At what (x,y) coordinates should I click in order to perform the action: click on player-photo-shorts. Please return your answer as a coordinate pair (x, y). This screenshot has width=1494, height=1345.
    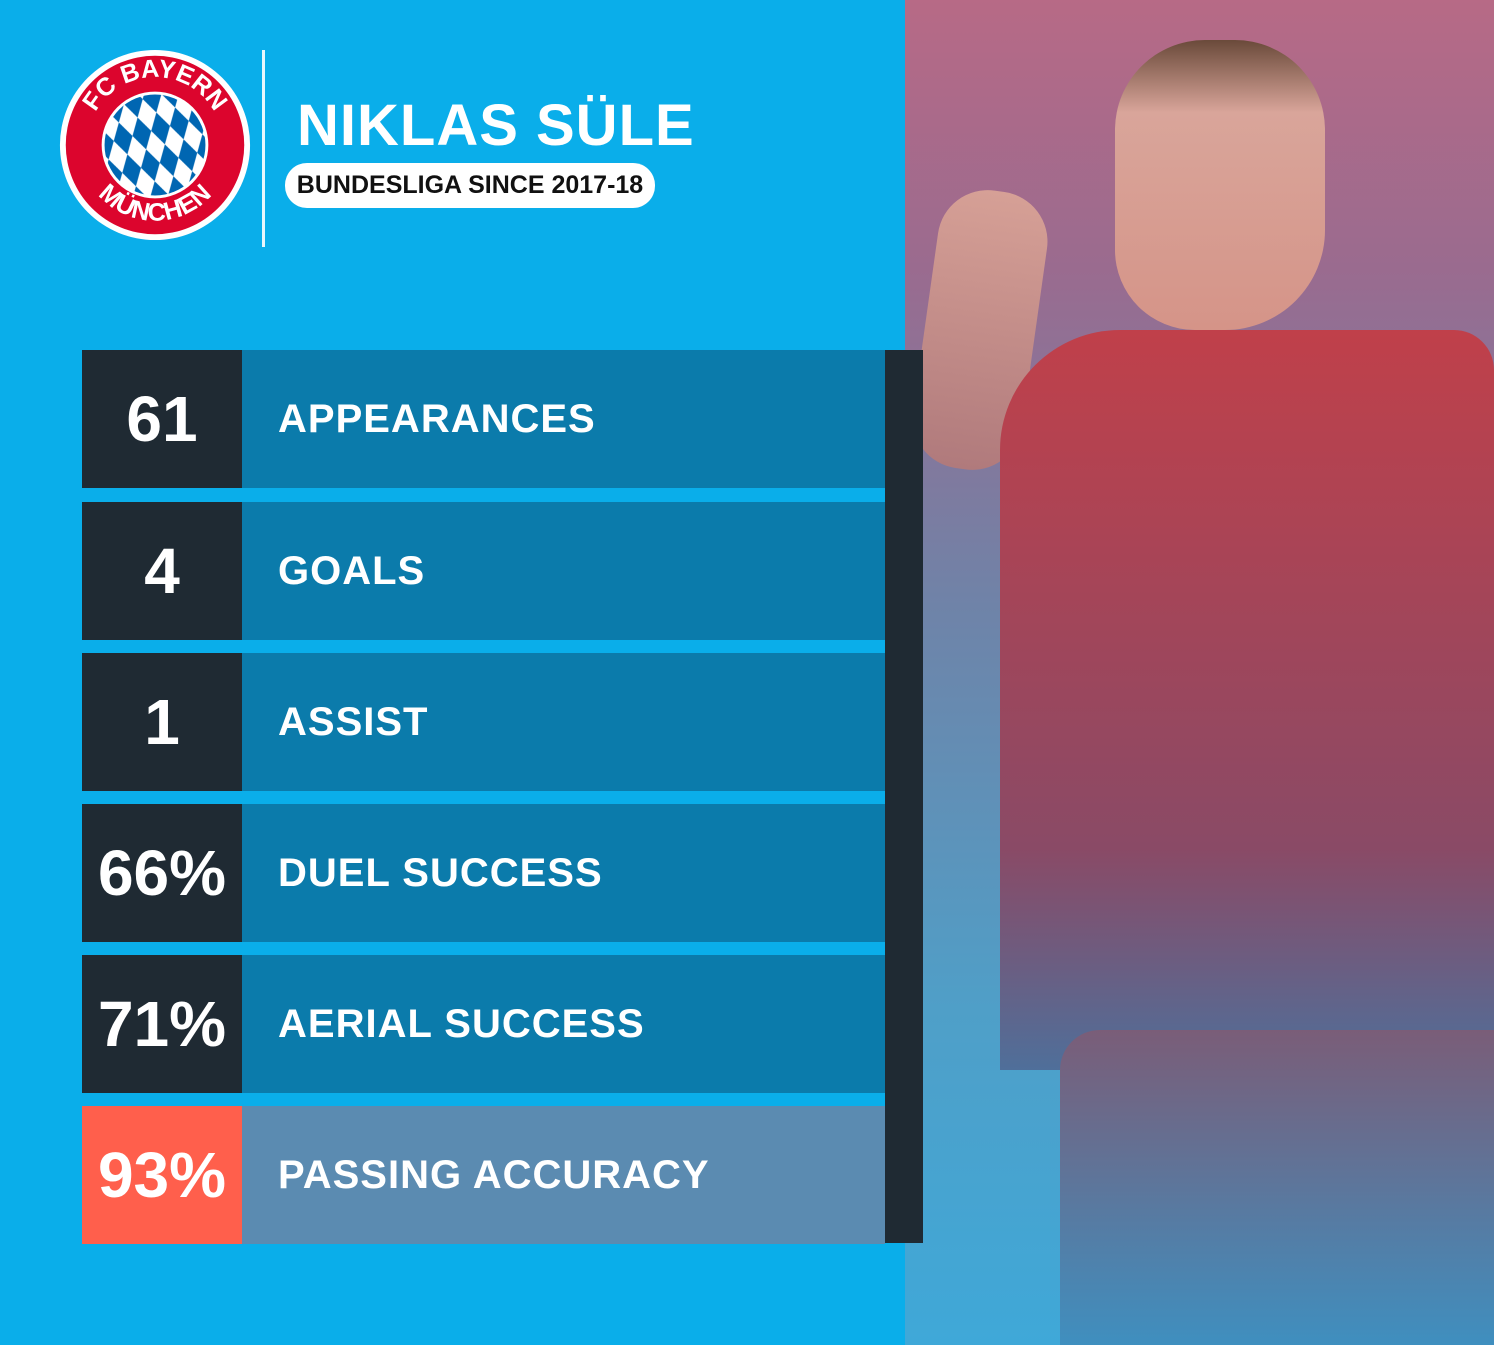
    Looking at the image, I should click on (1277, 1187).